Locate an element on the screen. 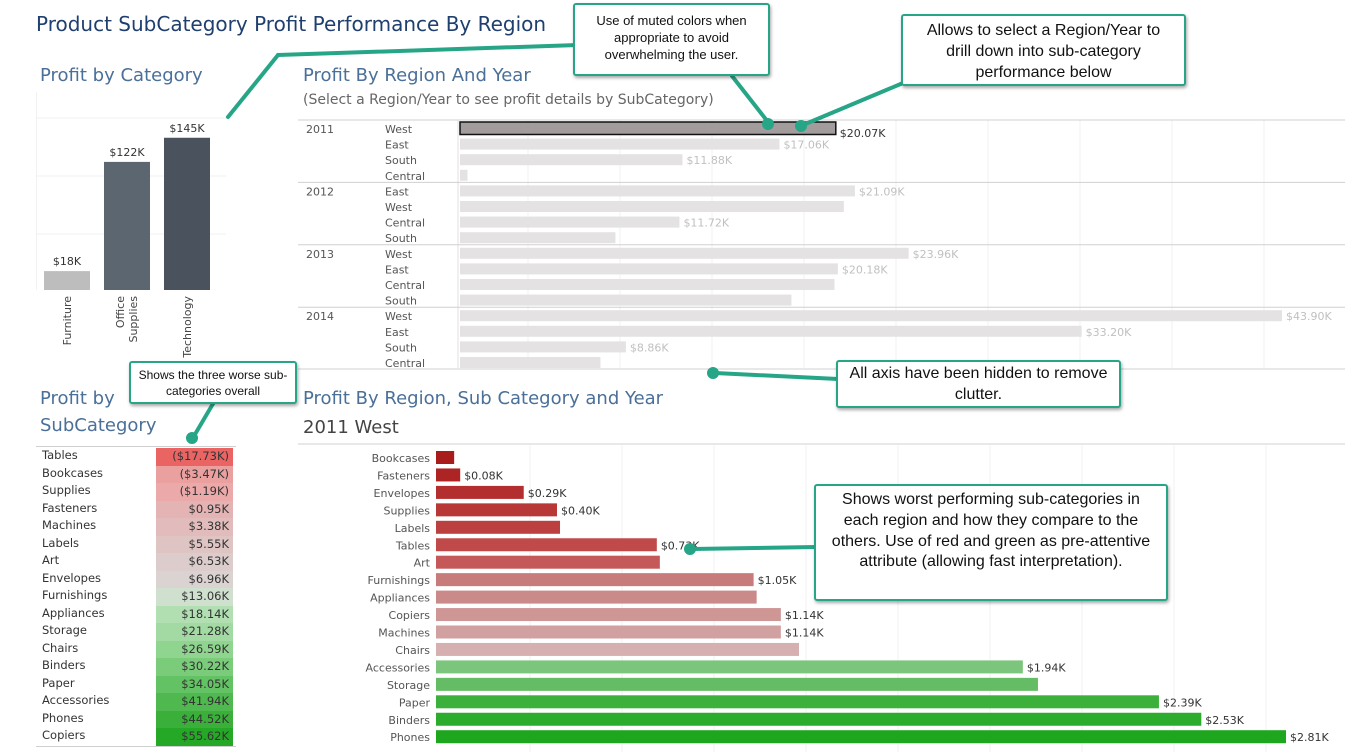  subcategory-panel-title-line2: SubCategory is located at coordinates (98, 425).